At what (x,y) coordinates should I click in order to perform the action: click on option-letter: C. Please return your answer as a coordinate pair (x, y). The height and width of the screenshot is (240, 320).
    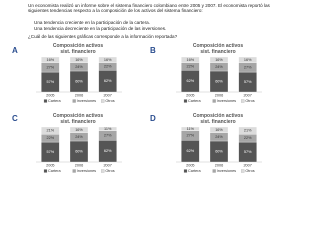
    Looking at the image, I should click on (15, 118).